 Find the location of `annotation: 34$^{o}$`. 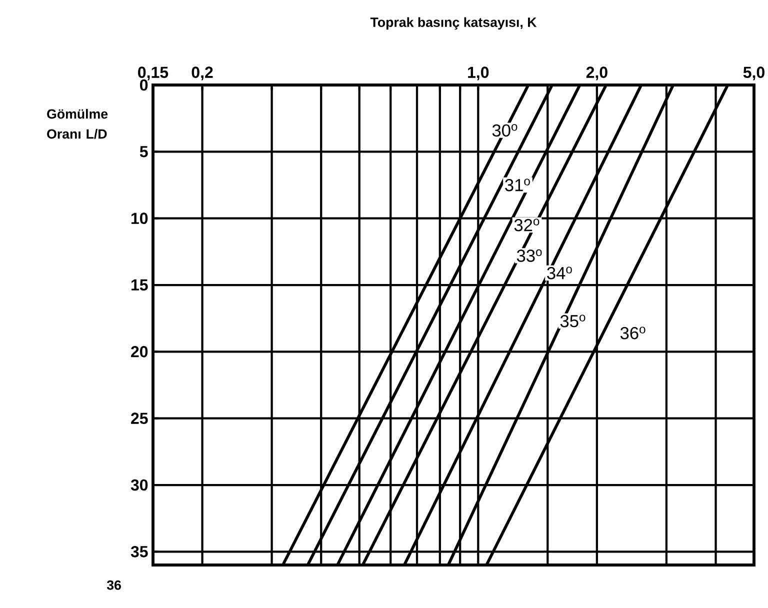

annotation: 34$^{o}$ is located at coordinates (559, 273).